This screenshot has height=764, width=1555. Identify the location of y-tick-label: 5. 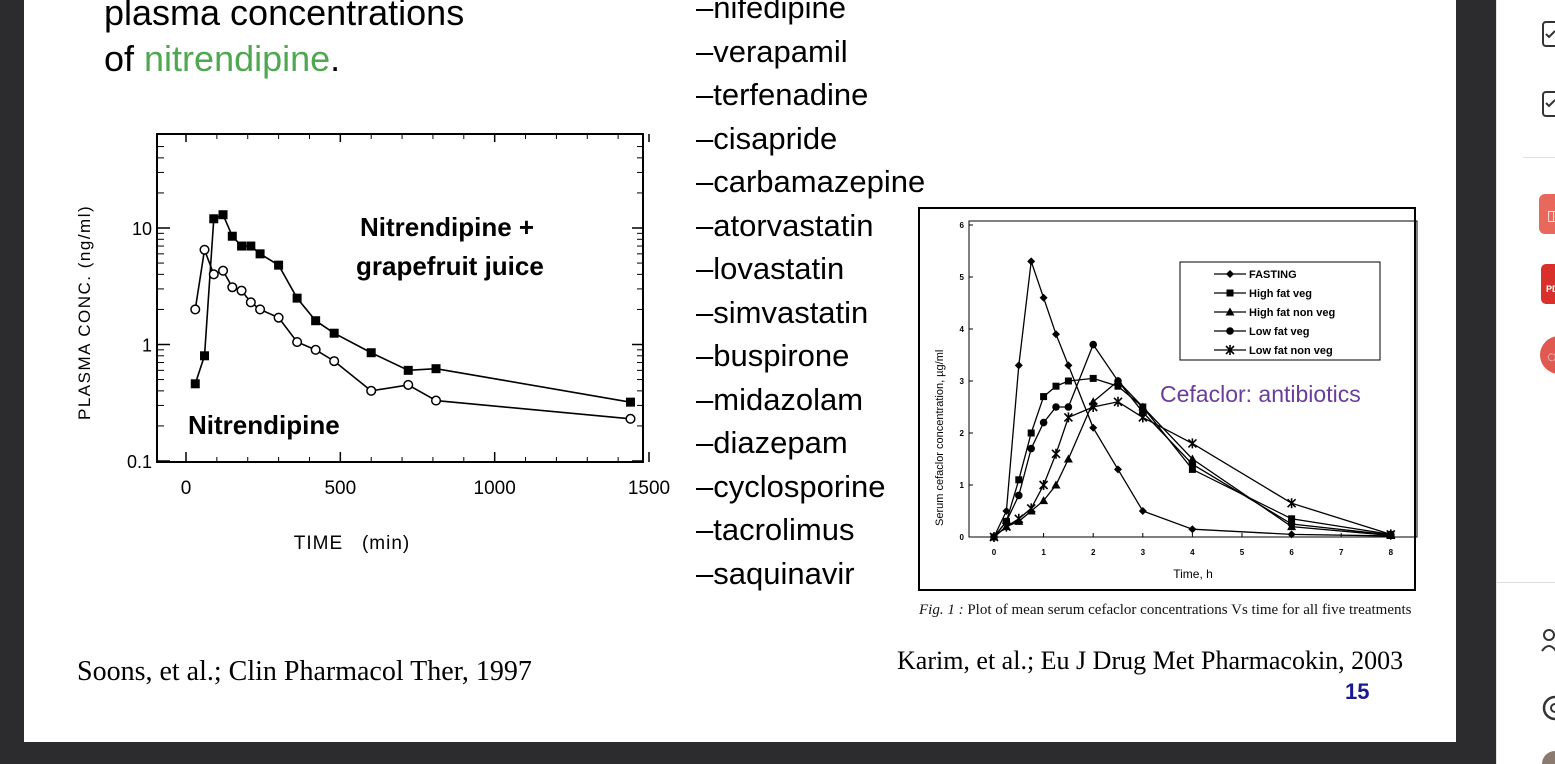
(962, 277).